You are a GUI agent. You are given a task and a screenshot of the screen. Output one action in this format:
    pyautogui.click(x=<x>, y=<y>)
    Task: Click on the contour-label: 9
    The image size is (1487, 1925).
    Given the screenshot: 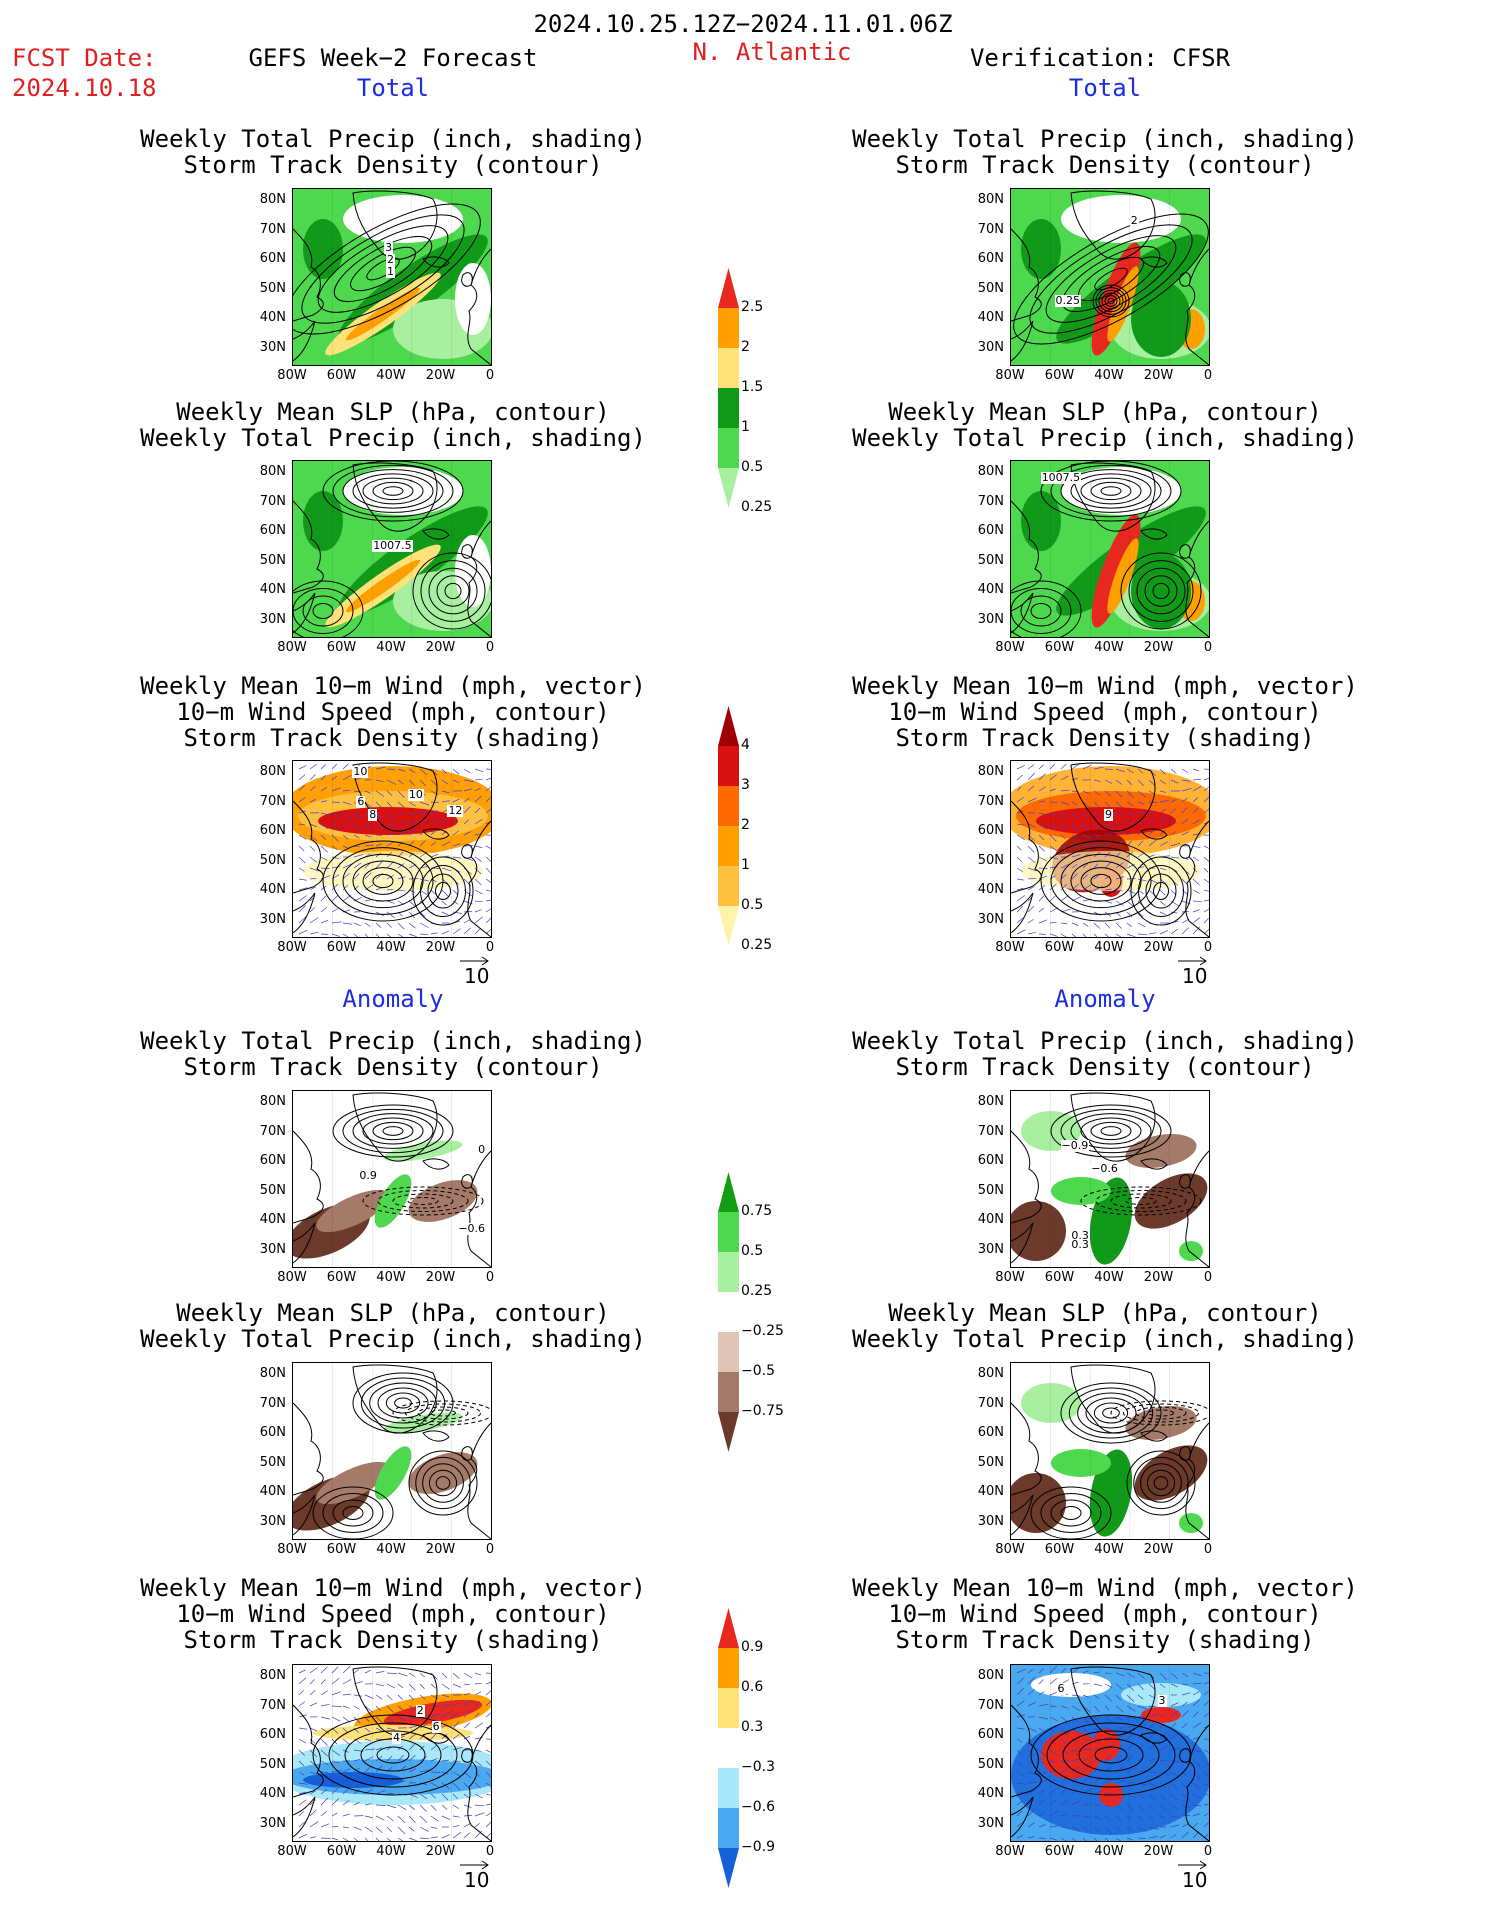 What is the action you would take?
    pyautogui.click(x=1109, y=814)
    